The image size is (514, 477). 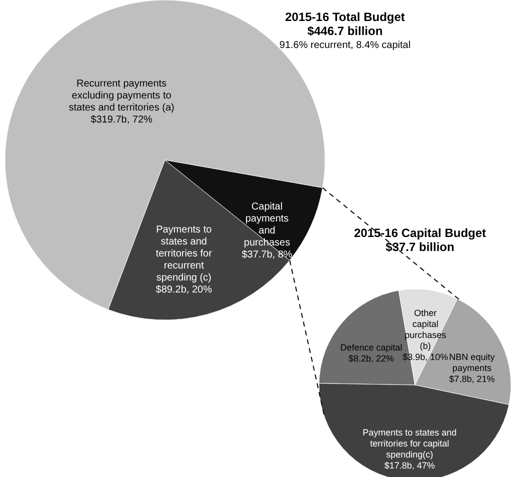 What do you see at coordinates (472, 379) in the screenshot?
I see `data-label: $7.8b, 21%` at bounding box center [472, 379].